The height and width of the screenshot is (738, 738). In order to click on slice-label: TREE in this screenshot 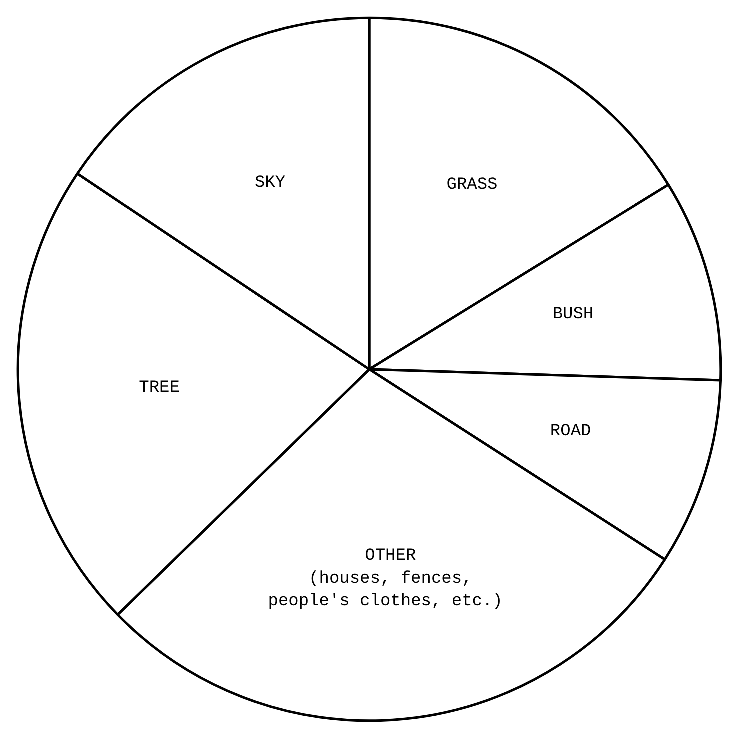, I will do `click(159, 388)`.